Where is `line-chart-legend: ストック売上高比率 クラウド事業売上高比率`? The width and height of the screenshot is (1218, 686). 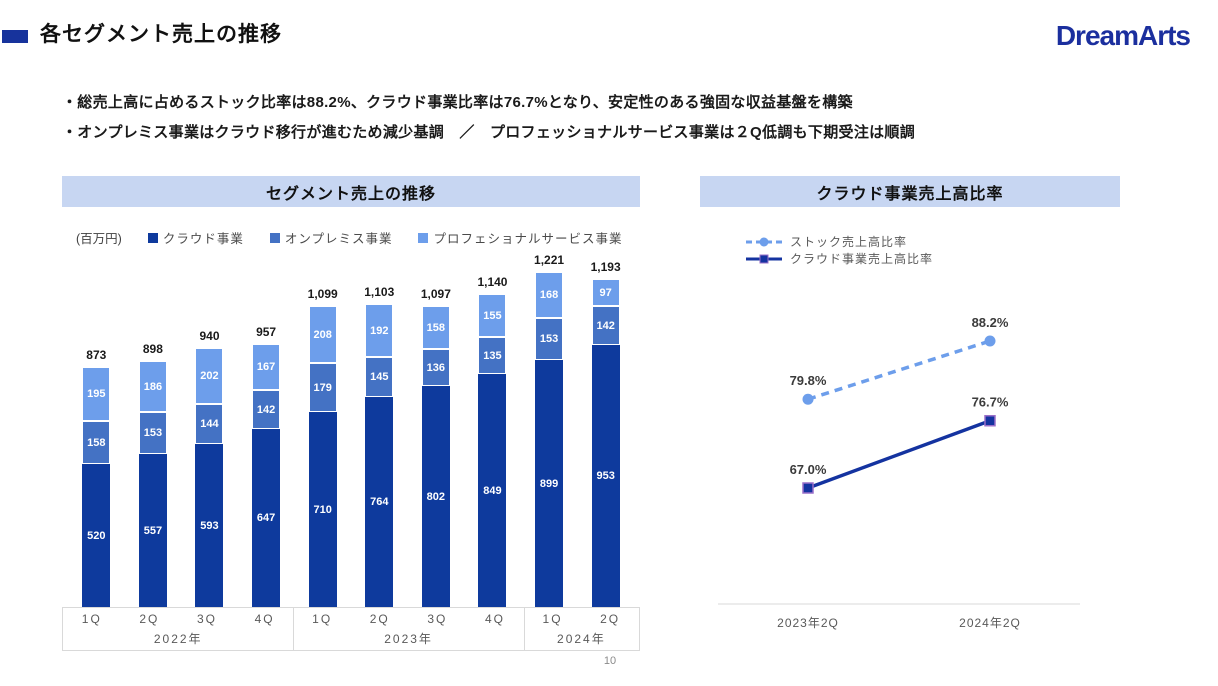
line-chart-legend: ストック売上高比率 クラウド事業売上高比率 is located at coordinates (839, 250).